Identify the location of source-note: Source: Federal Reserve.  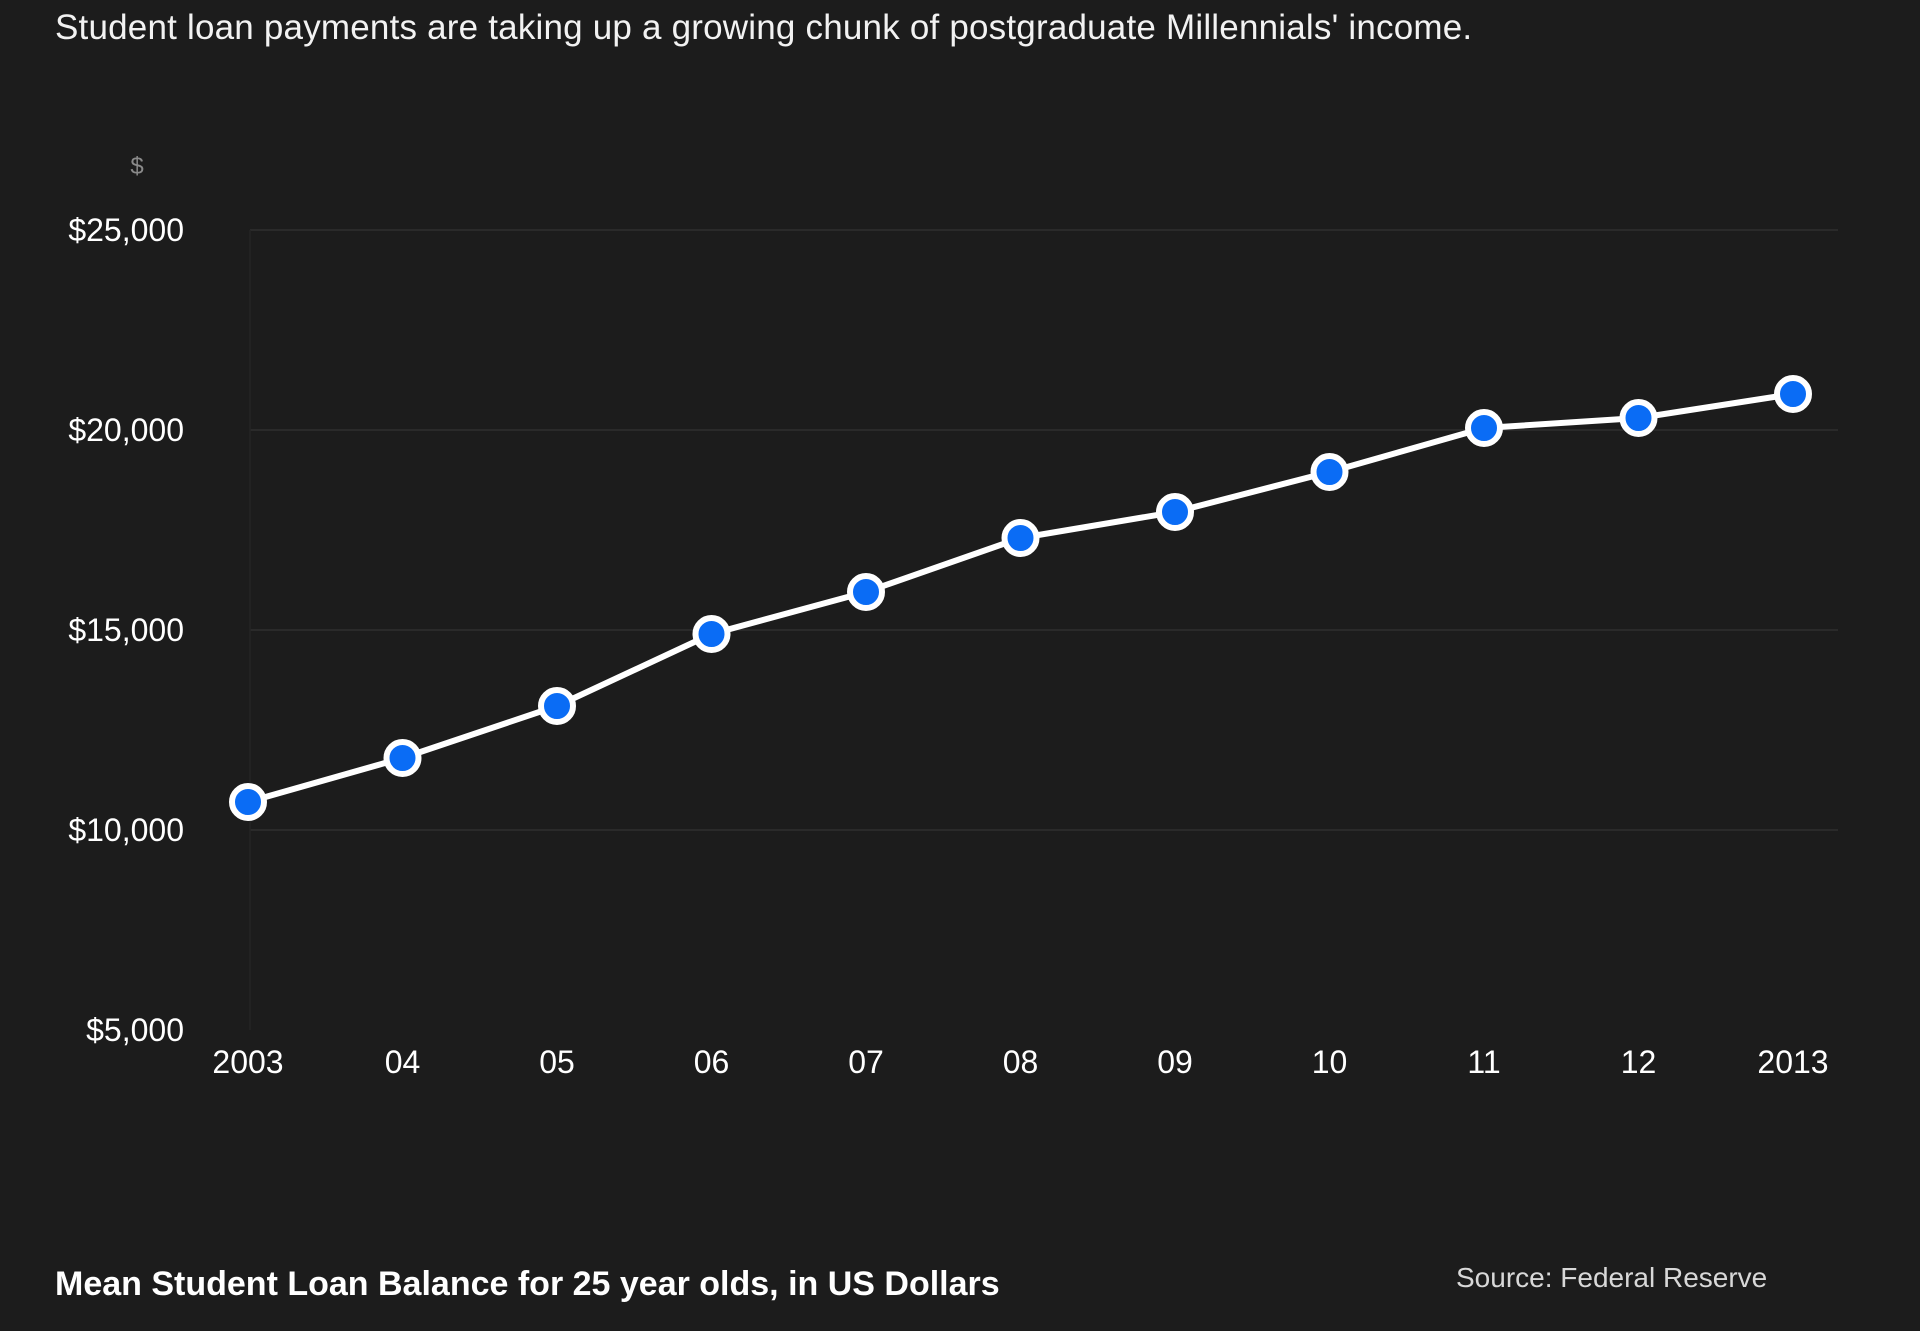
(1612, 1277).